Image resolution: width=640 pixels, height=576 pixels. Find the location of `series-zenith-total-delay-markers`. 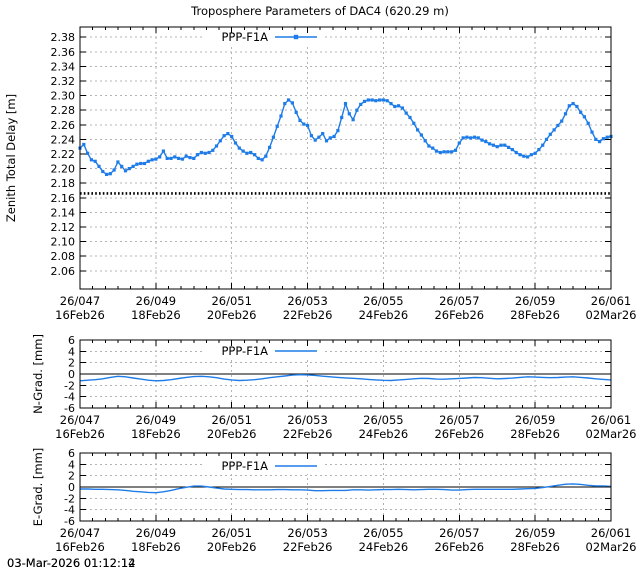

series-zenith-total-delay-markers is located at coordinates (345, 137).